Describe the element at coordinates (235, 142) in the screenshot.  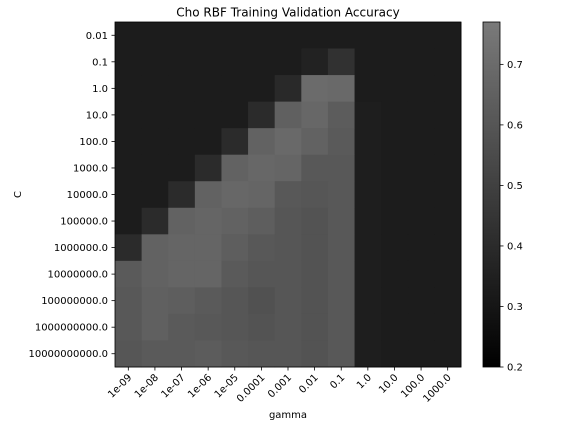
I see `heatmap-cell-r4-c4` at that location.